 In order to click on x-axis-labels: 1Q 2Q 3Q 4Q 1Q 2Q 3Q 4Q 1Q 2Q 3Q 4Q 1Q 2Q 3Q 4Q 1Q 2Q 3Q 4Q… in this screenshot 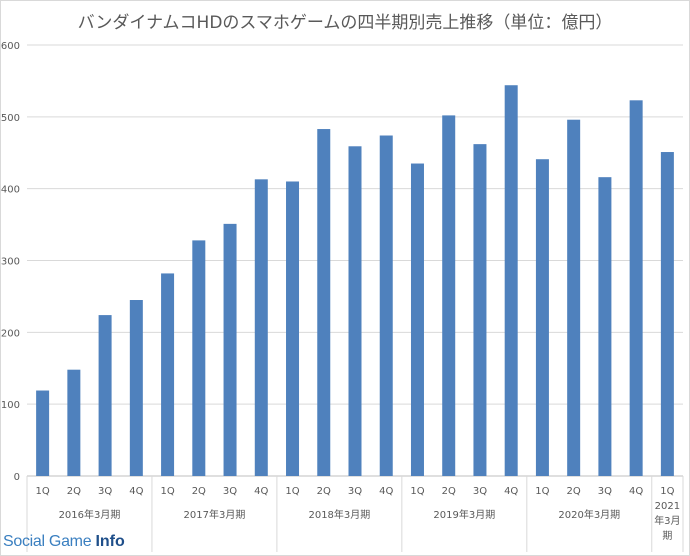, I will do `click(355, 514)`.